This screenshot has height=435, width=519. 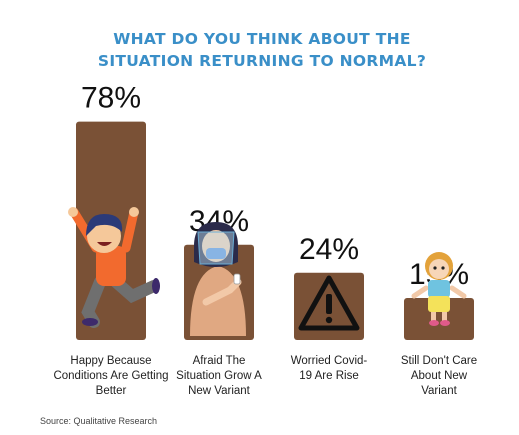 I want to click on masked-woman-icon, so click(x=218, y=279).